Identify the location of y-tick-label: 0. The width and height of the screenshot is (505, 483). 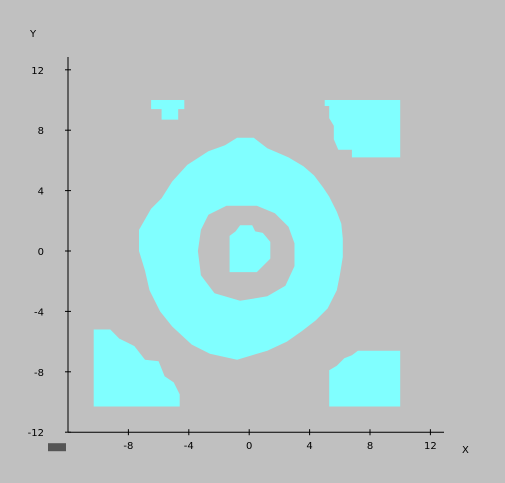
(41, 252).